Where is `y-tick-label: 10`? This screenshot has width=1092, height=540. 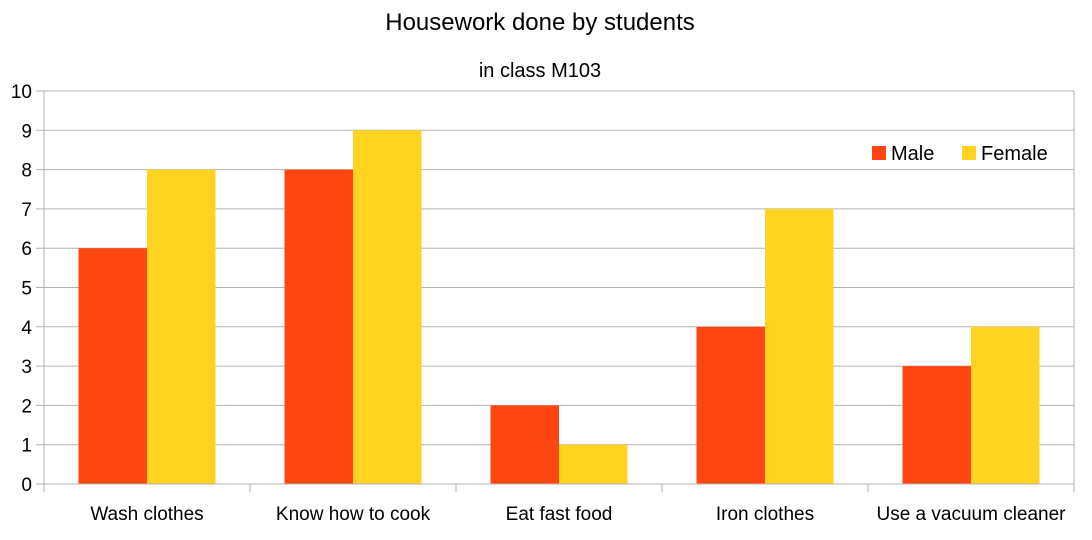 y-tick-label: 10 is located at coordinates (21, 92).